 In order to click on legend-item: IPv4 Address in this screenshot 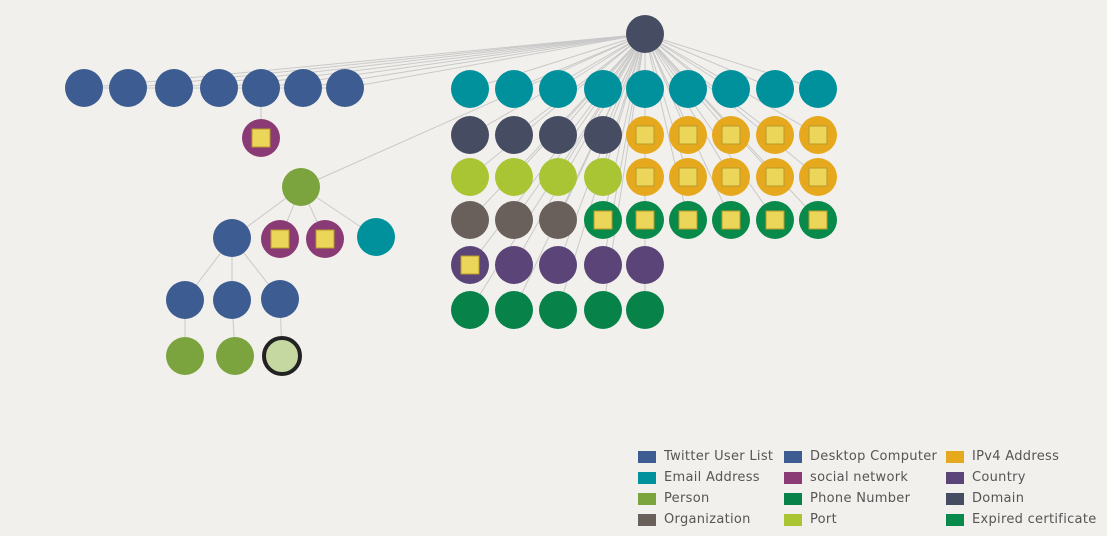, I will do `click(1026, 456)`.